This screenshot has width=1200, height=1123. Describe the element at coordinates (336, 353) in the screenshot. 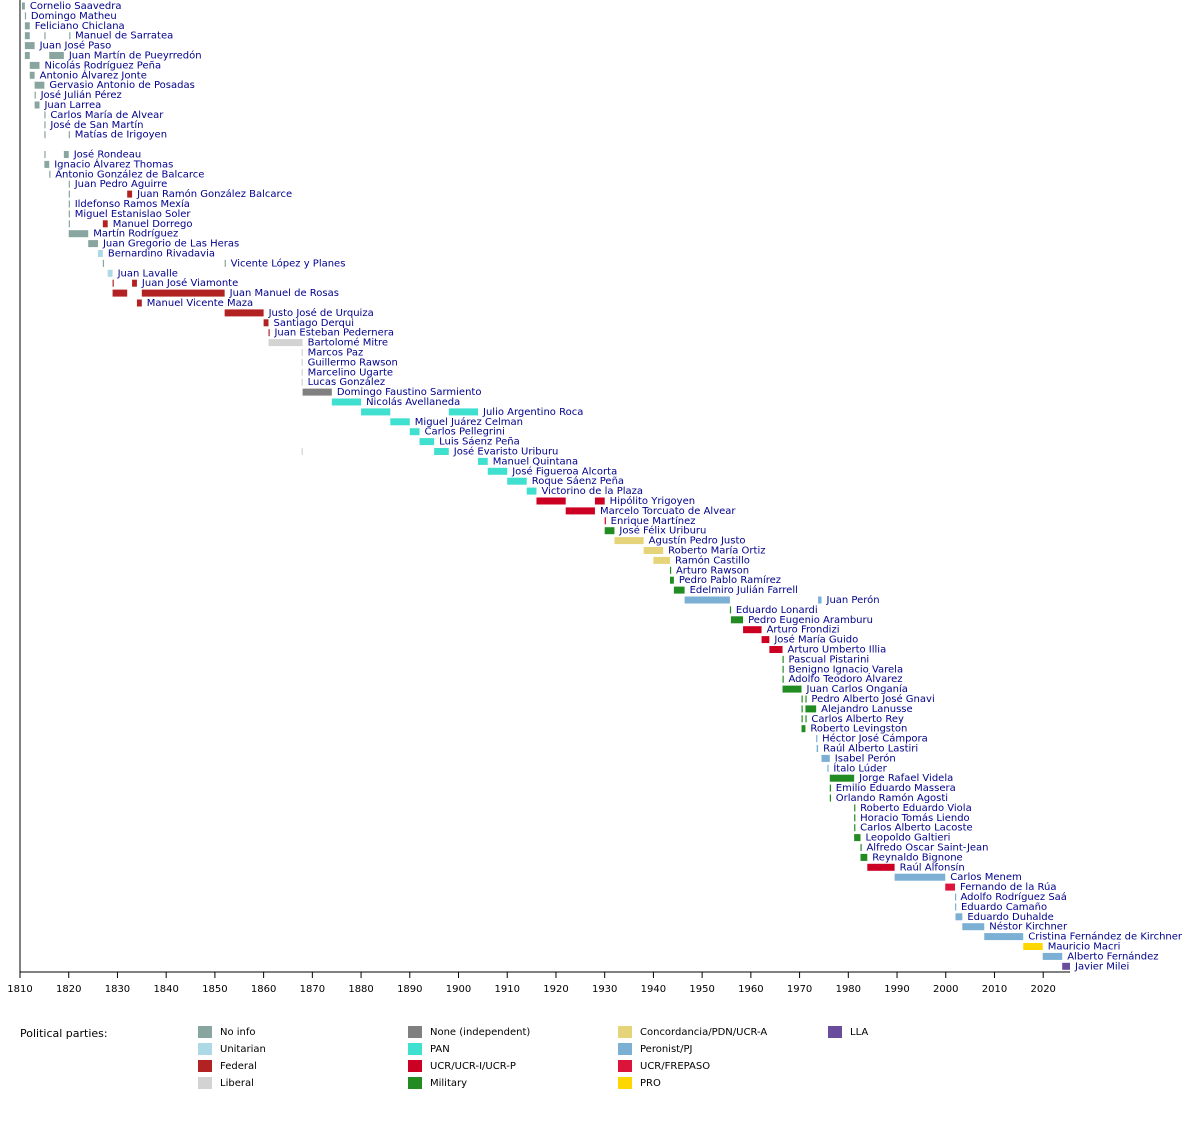

I see `head-of-state-label: Marcos Paz` at that location.